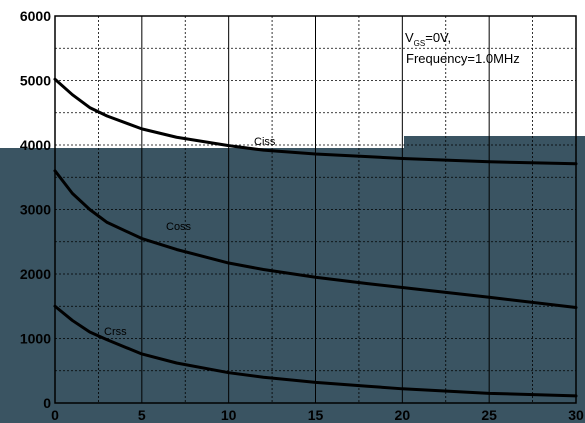 The height and width of the screenshot is (423, 585). Describe the element at coordinates (179, 227) in the screenshot. I see `series-label-coss: Coss` at that location.